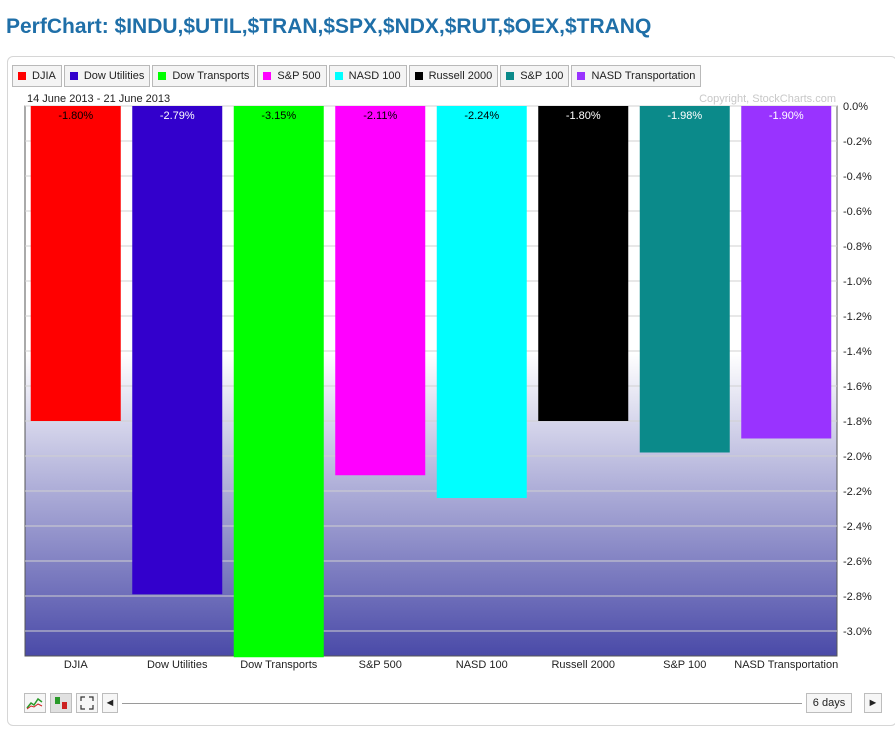 Image resolution: width=895 pixels, height=730 pixels. Describe the element at coordinates (857, 177) in the screenshot. I see `y-tick-label: -0.4%` at that location.